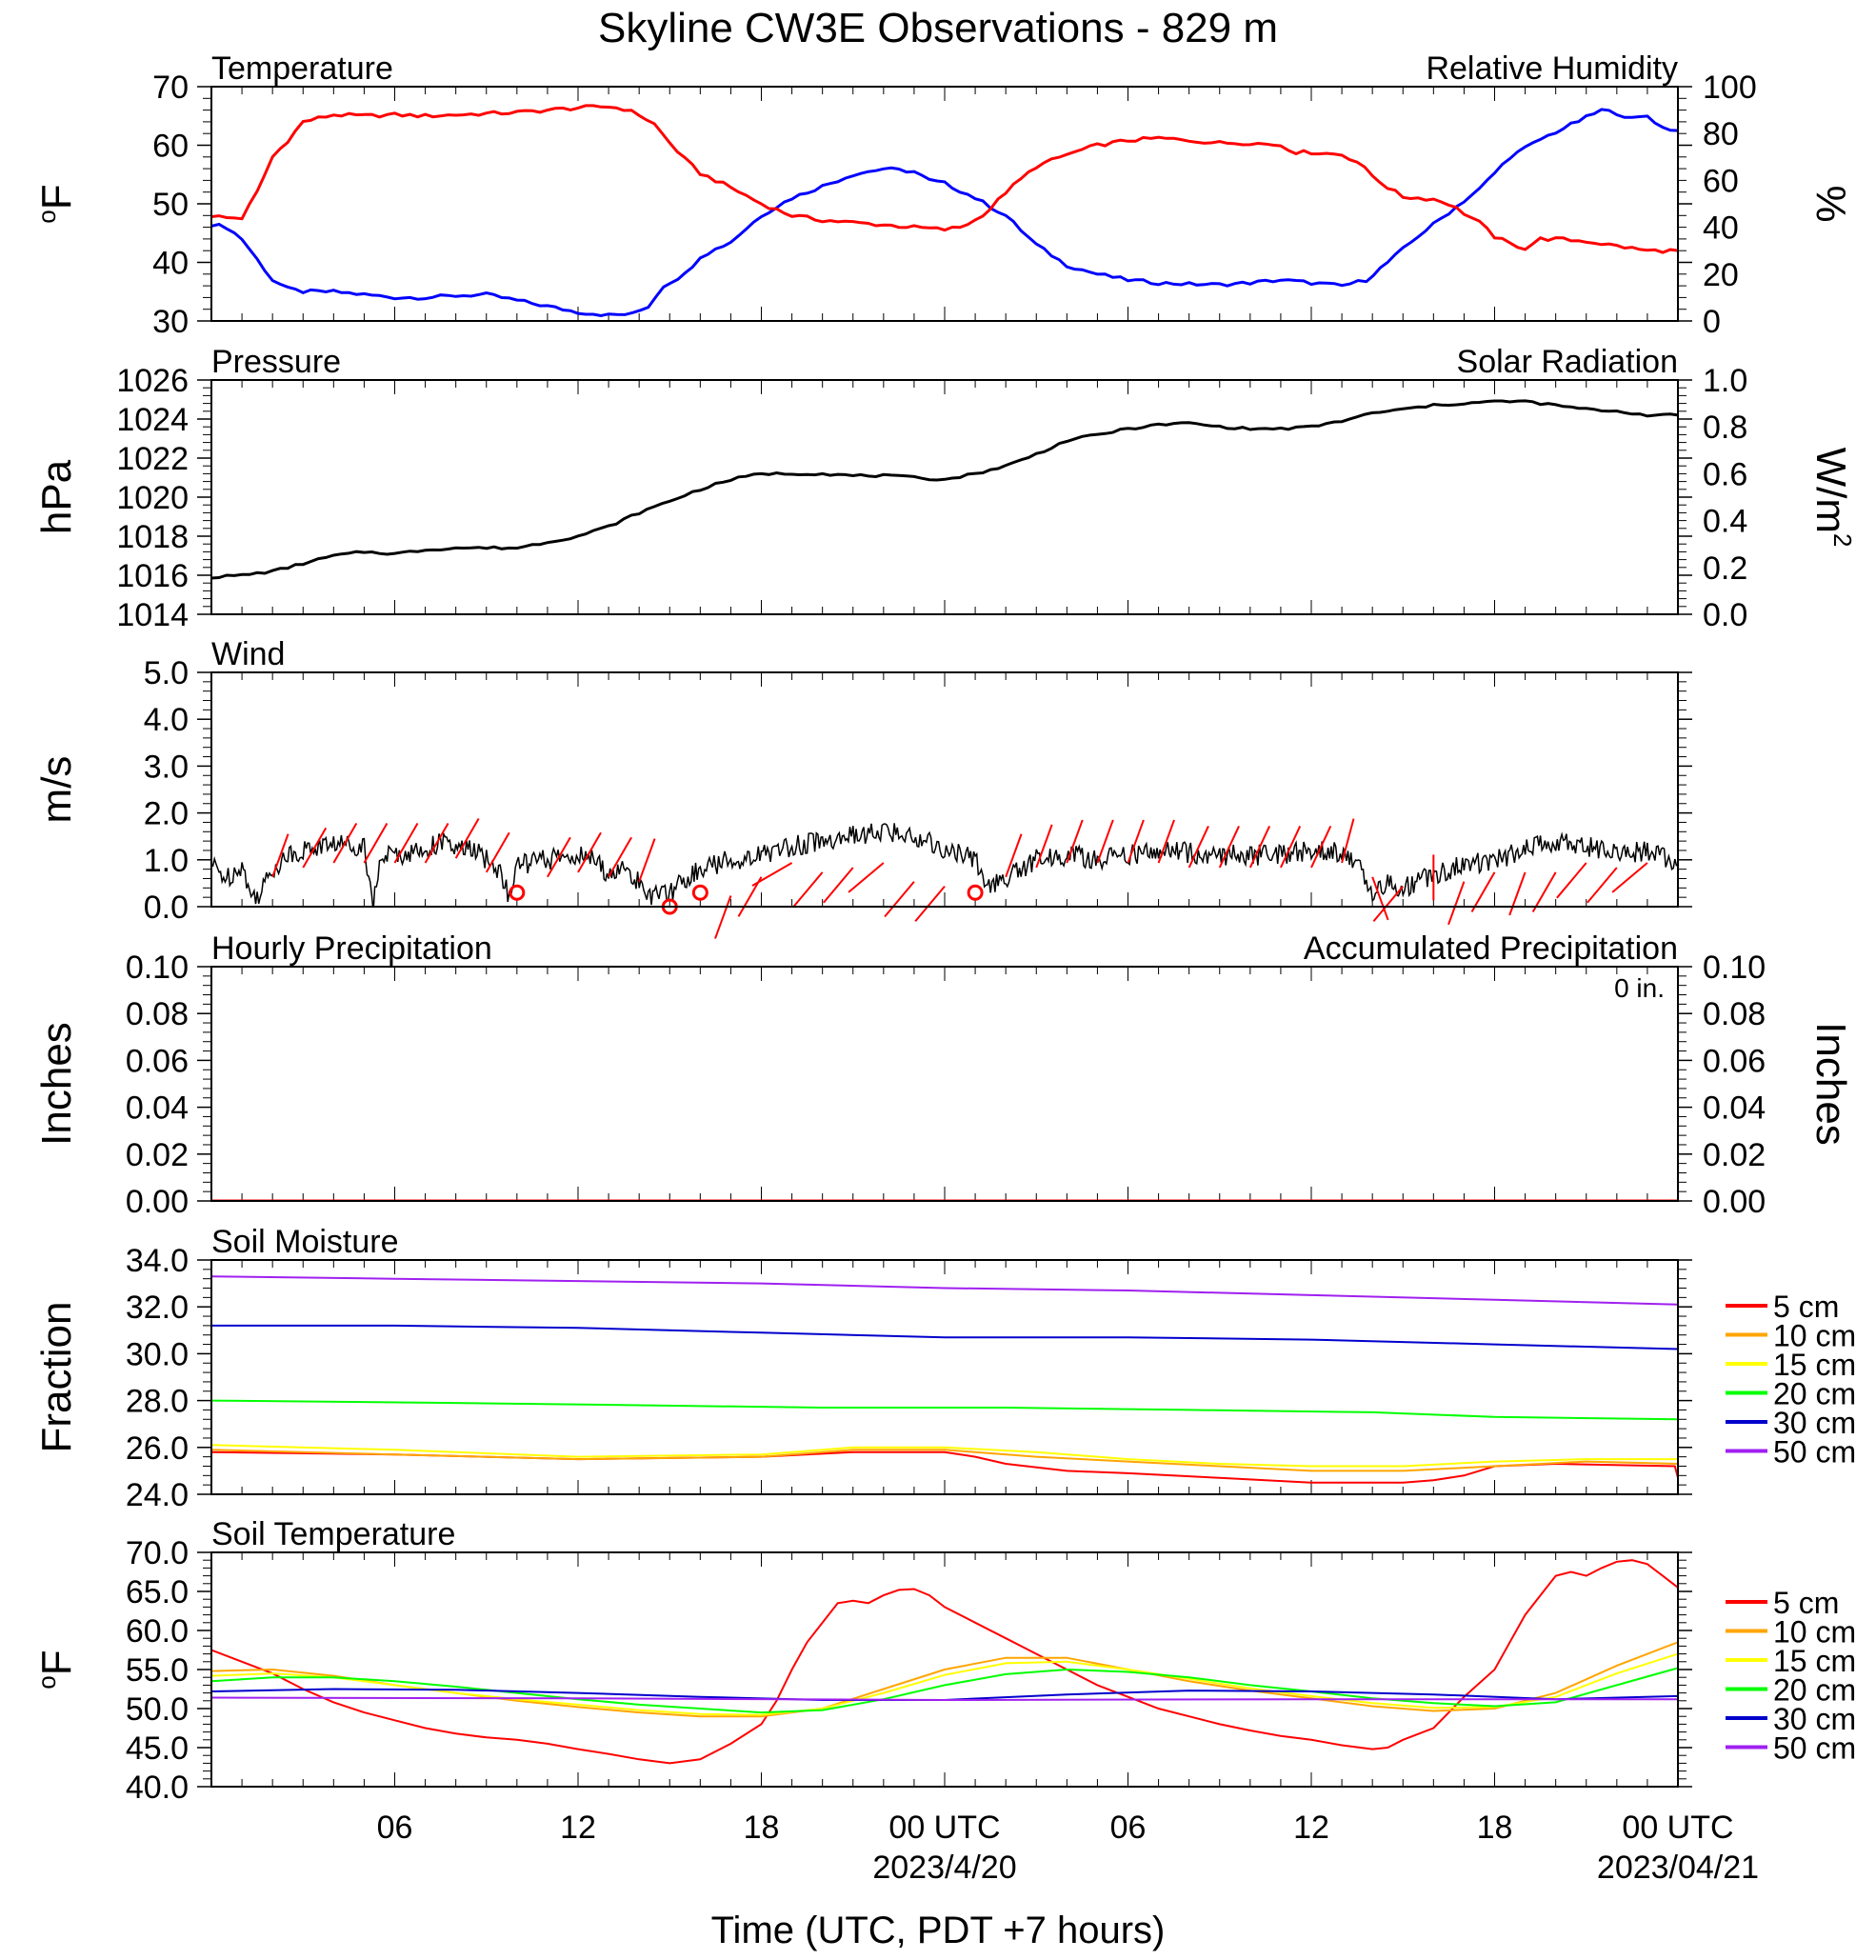 The width and height of the screenshot is (1876, 1960). I want to click on y-tick-label: 0.06, so click(157, 1061).